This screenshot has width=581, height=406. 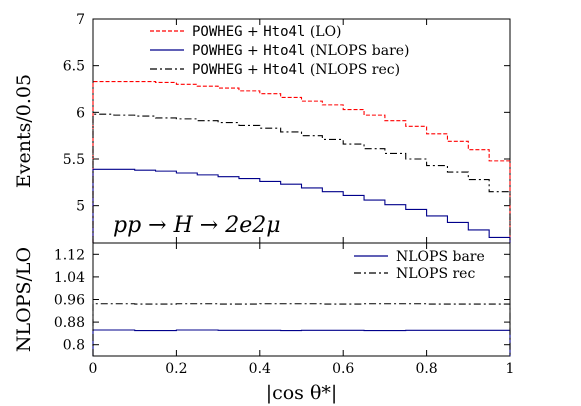 I want to click on top-y-tick-label: 6, so click(x=80, y=113).